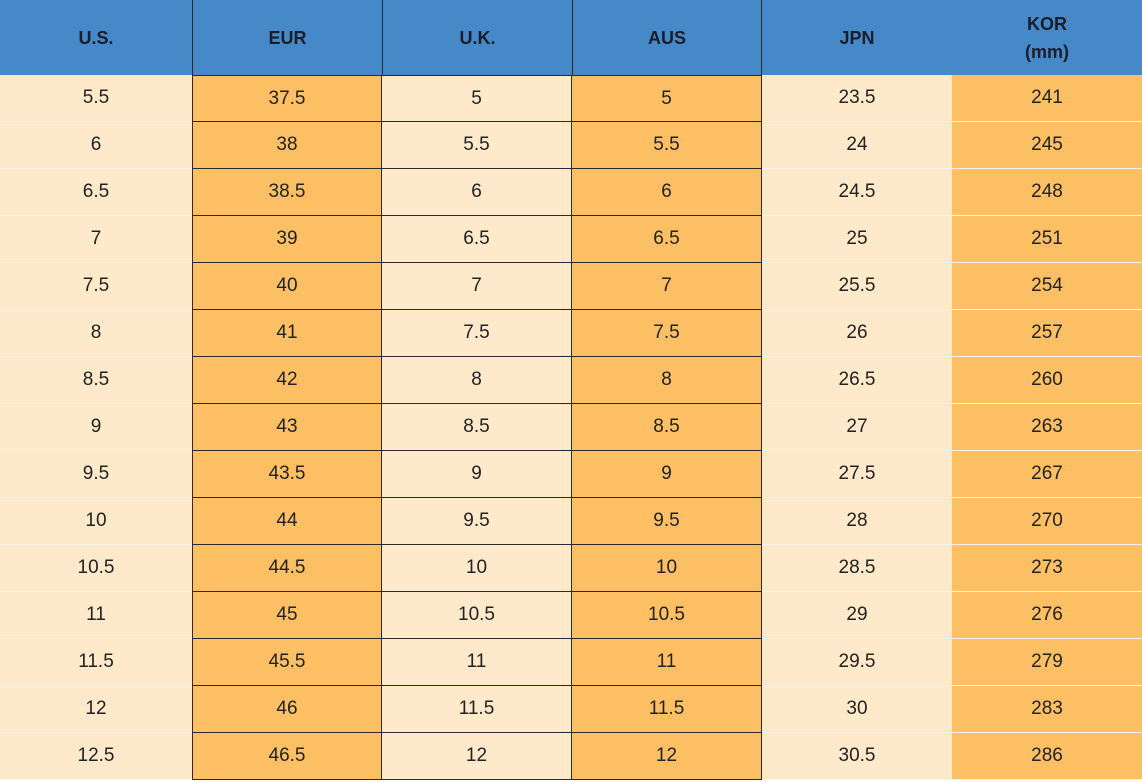  What do you see at coordinates (667, 37) in the screenshot?
I see `column-header: AUS` at bounding box center [667, 37].